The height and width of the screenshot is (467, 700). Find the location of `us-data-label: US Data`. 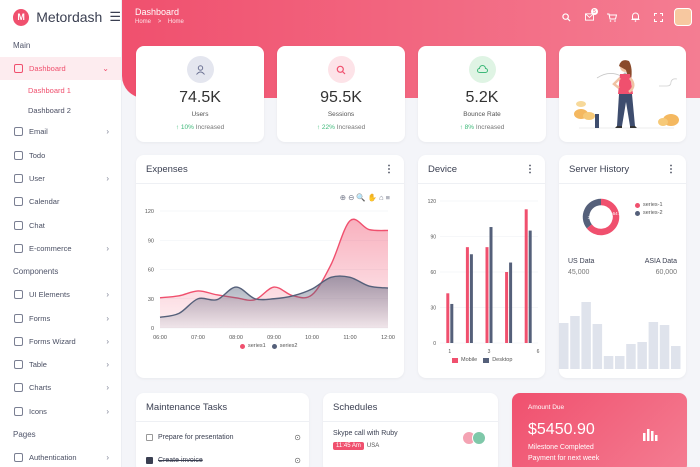

us-data-label: US Data is located at coordinates (581, 261).